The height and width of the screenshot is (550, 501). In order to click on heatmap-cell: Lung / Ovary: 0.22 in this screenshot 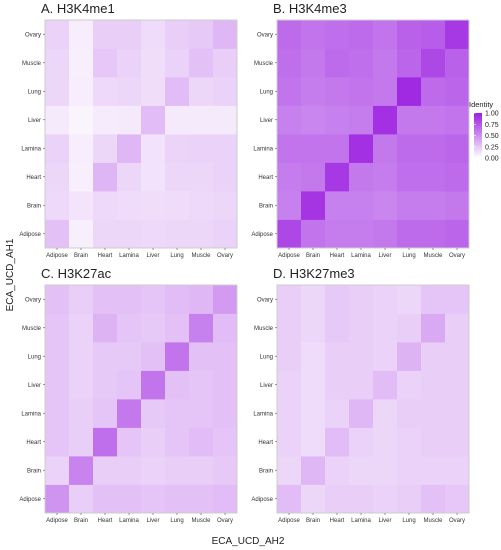, I will do `click(457, 356)`.